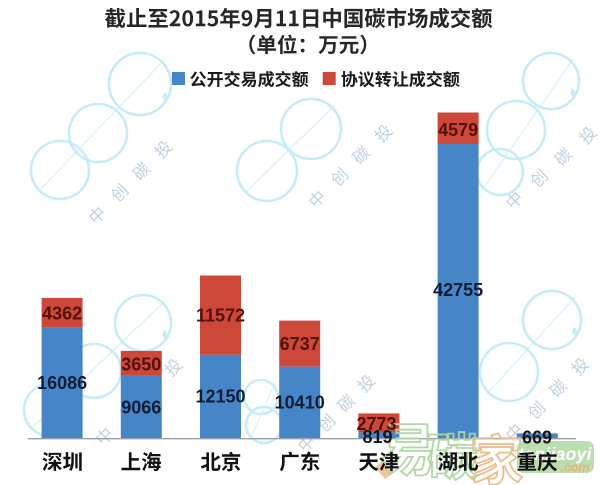 This screenshot has width=600, height=485. I want to click on svg-text: 6737, so click(300, 344).